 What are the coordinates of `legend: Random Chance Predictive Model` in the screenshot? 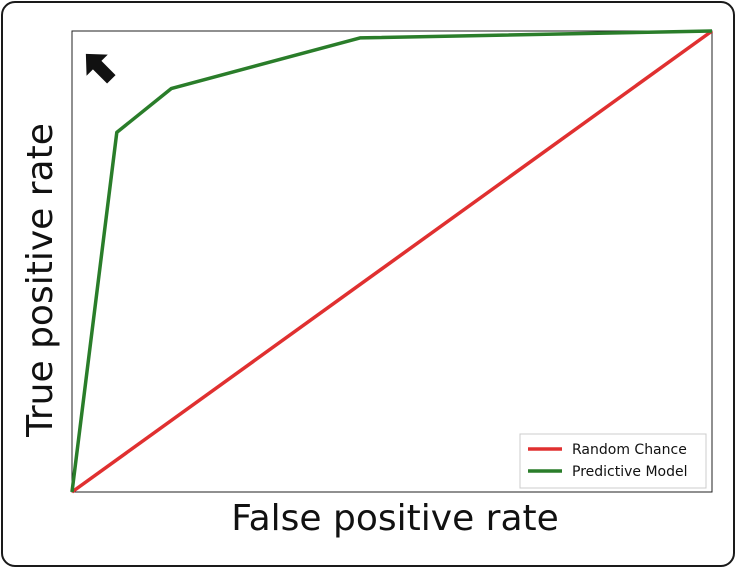 It's located at (613, 461).